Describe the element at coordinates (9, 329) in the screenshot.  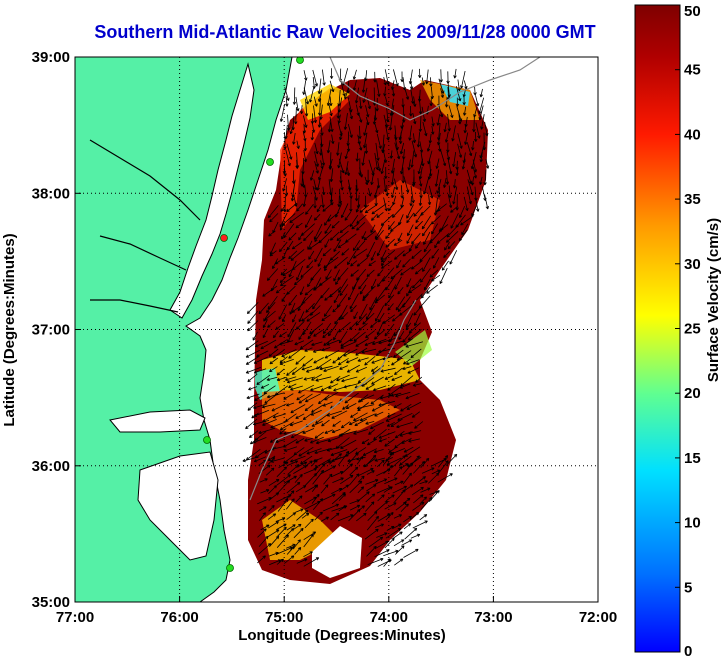
I see `y-axis-label: Latitude (Degrees:Minutes)` at that location.